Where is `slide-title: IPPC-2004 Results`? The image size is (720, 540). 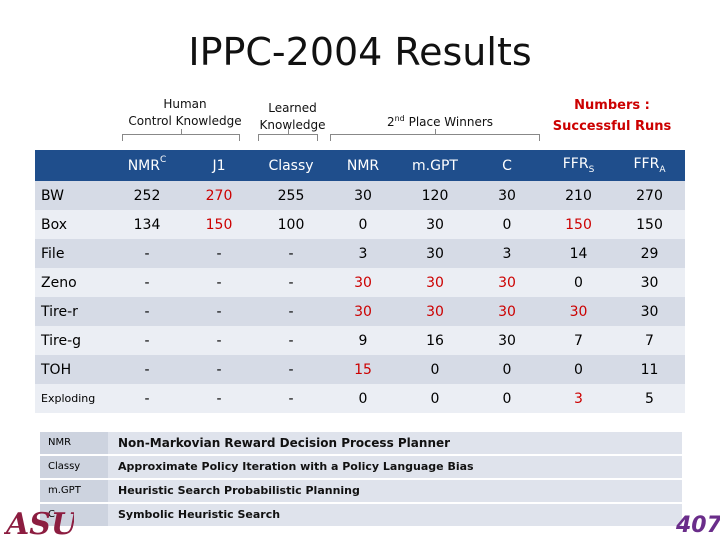
slide-title: IPPC-2004 Results is located at coordinates (360, 52).